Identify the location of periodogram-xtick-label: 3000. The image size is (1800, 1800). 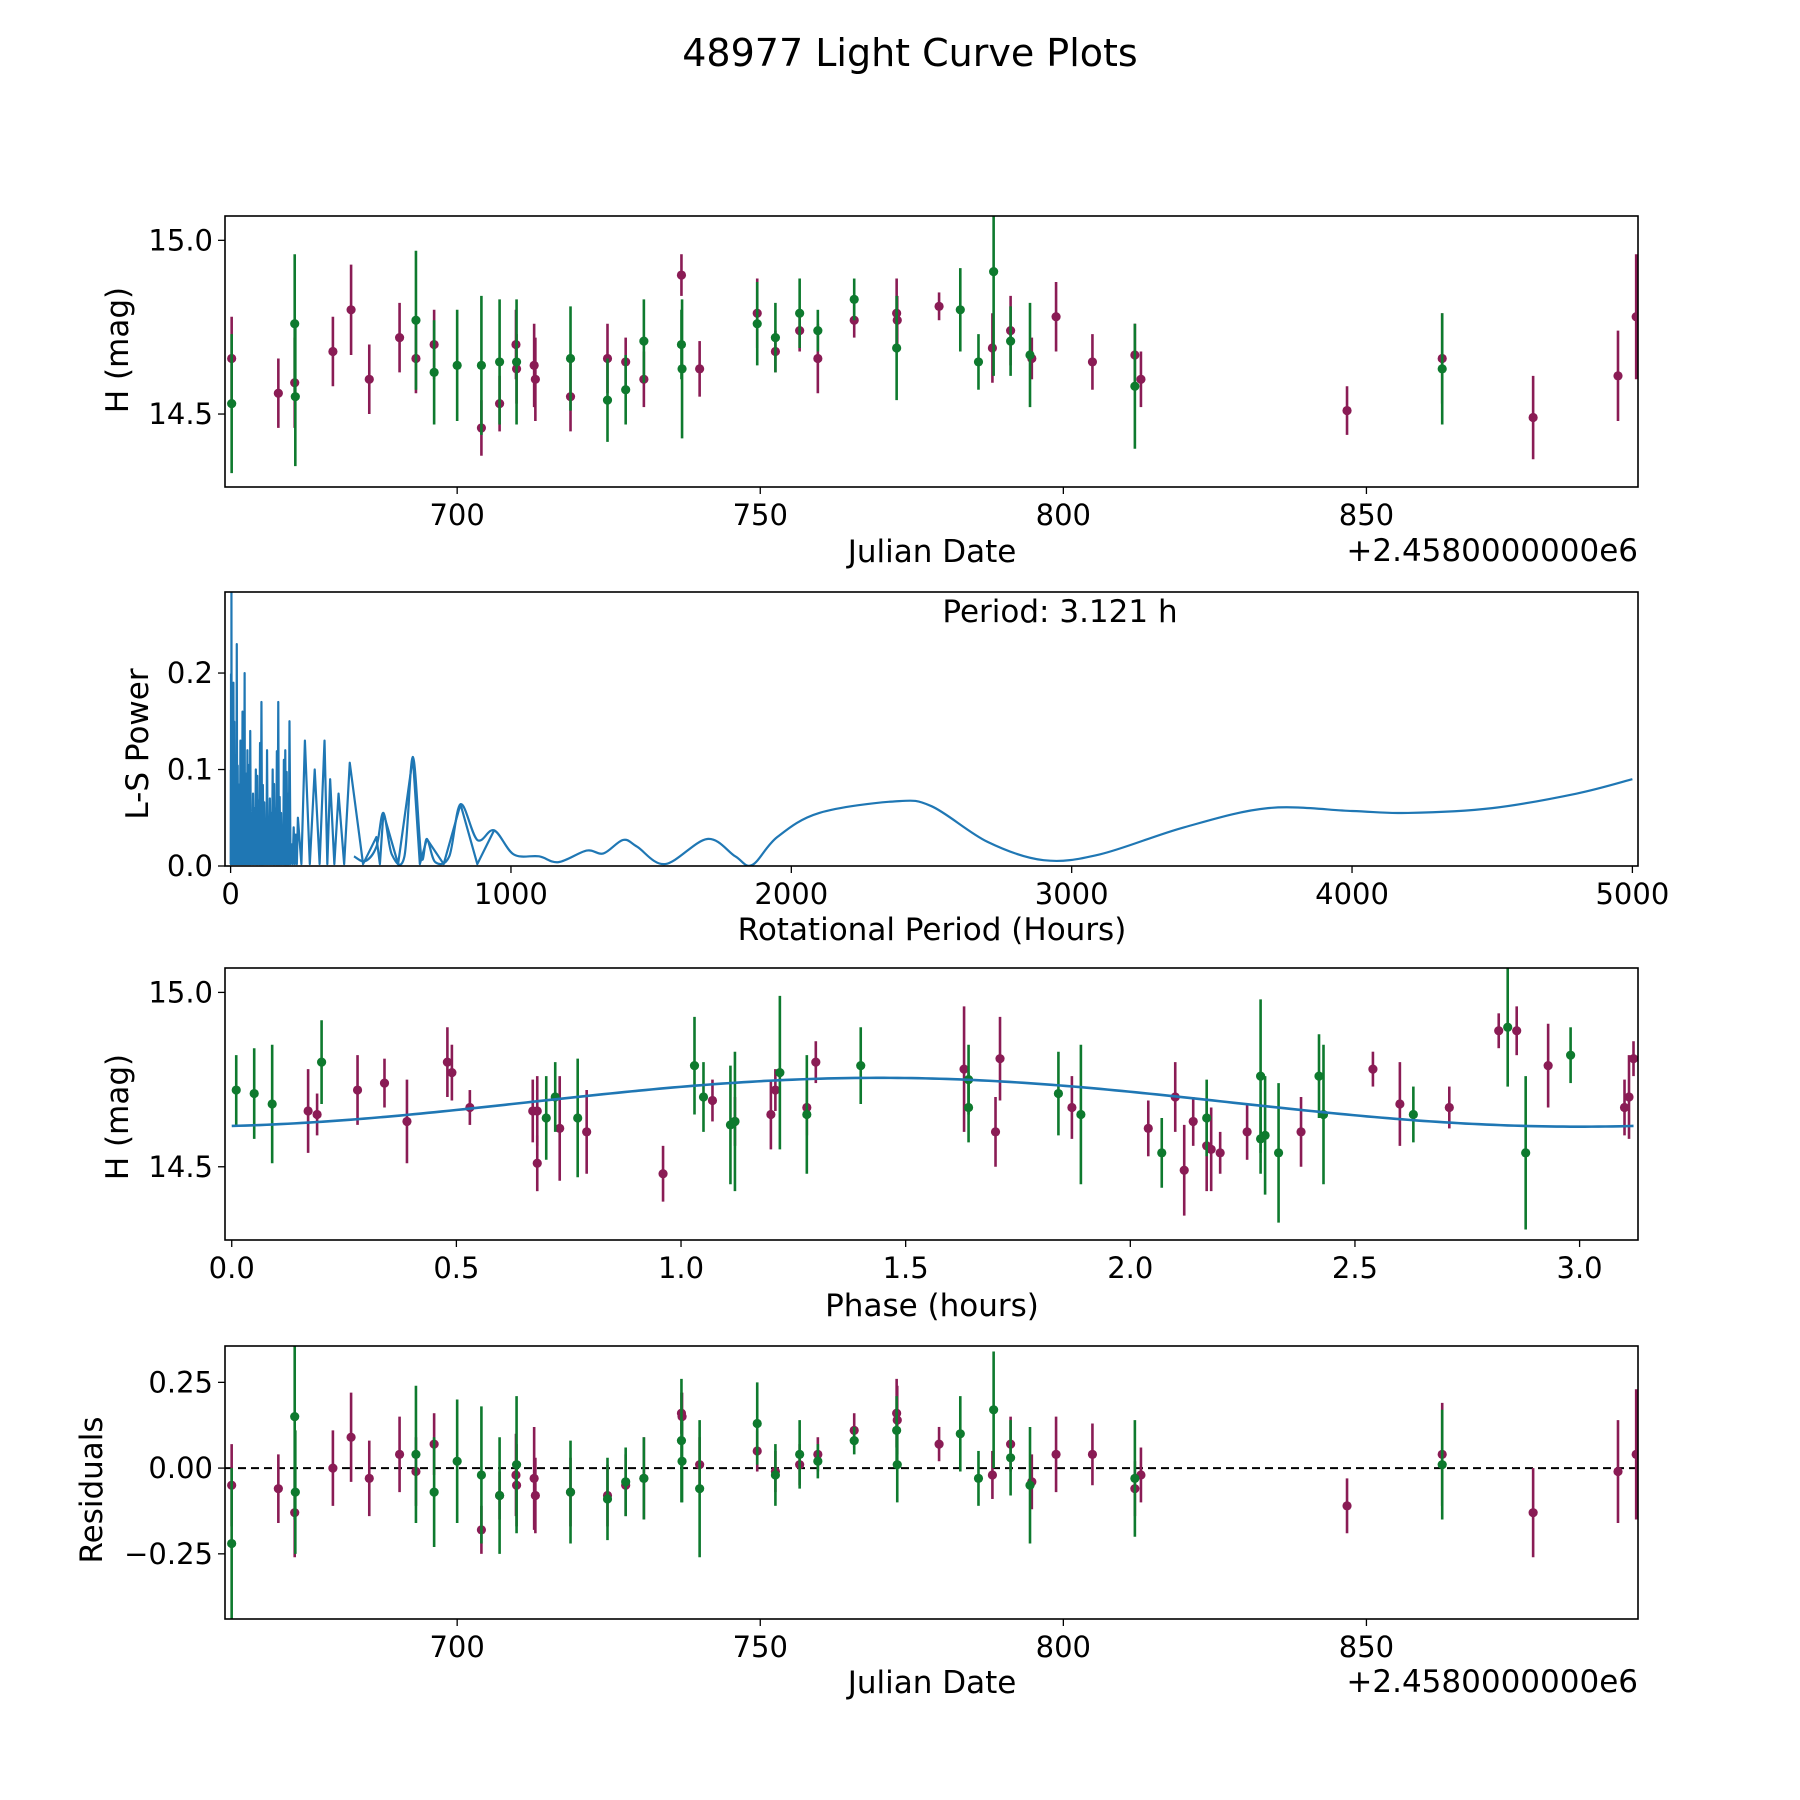
(1072, 894).